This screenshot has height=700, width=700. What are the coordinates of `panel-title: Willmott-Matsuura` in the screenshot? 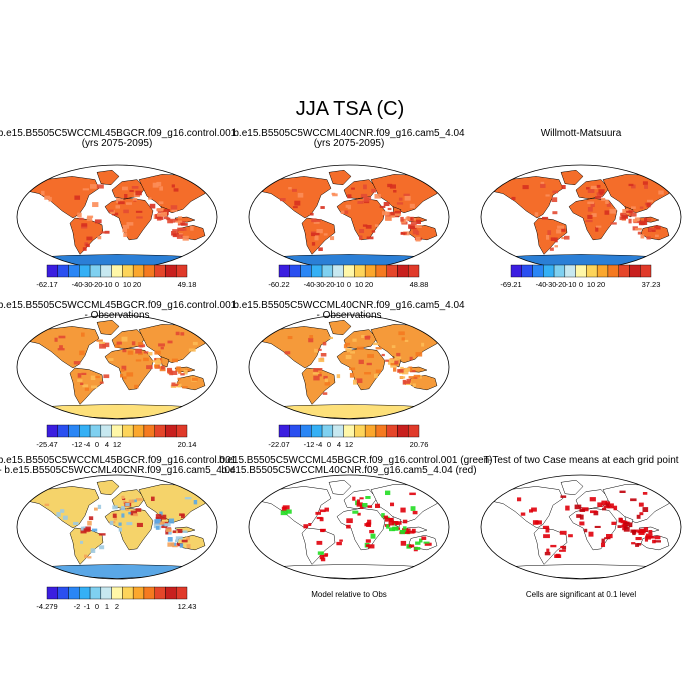 It's located at (581, 133).